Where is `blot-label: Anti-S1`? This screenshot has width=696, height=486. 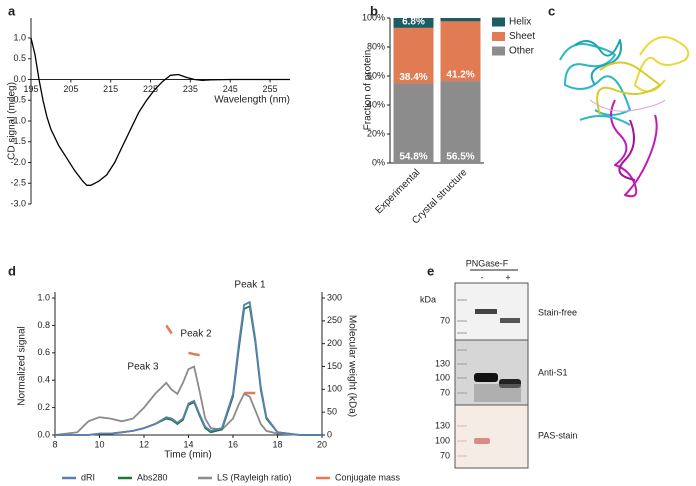 blot-label: Anti-S1 is located at coordinates (553, 372).